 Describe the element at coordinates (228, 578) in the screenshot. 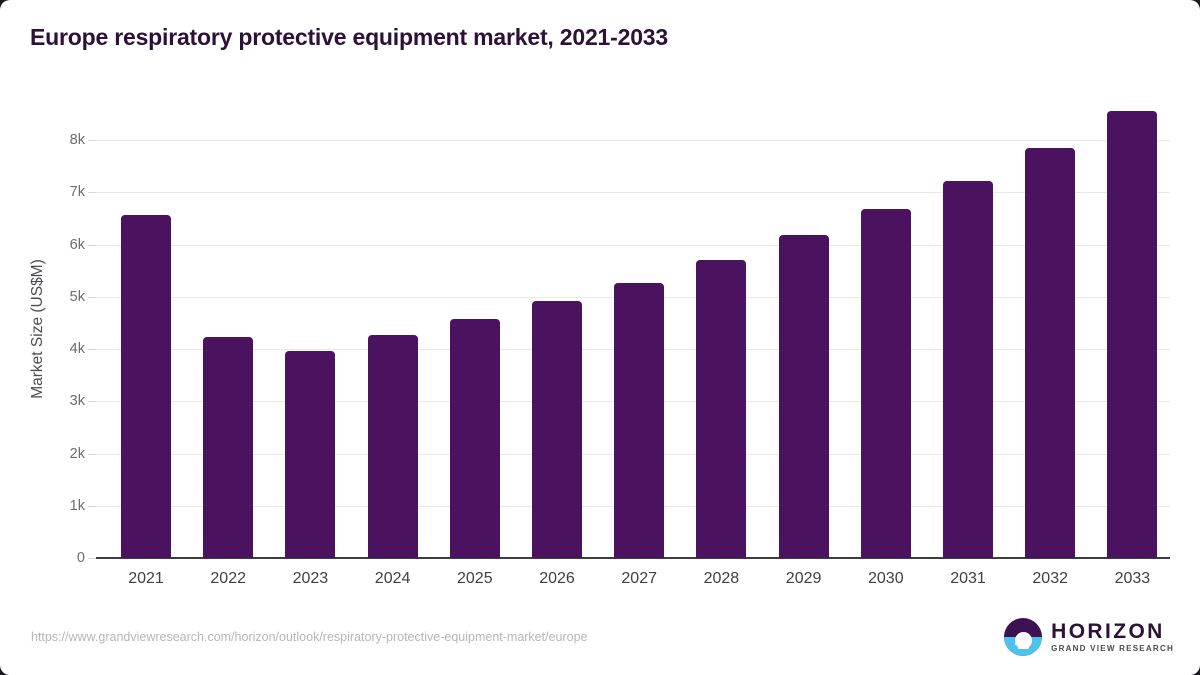

I see `x-axis-tick-label: 2022` at that location.